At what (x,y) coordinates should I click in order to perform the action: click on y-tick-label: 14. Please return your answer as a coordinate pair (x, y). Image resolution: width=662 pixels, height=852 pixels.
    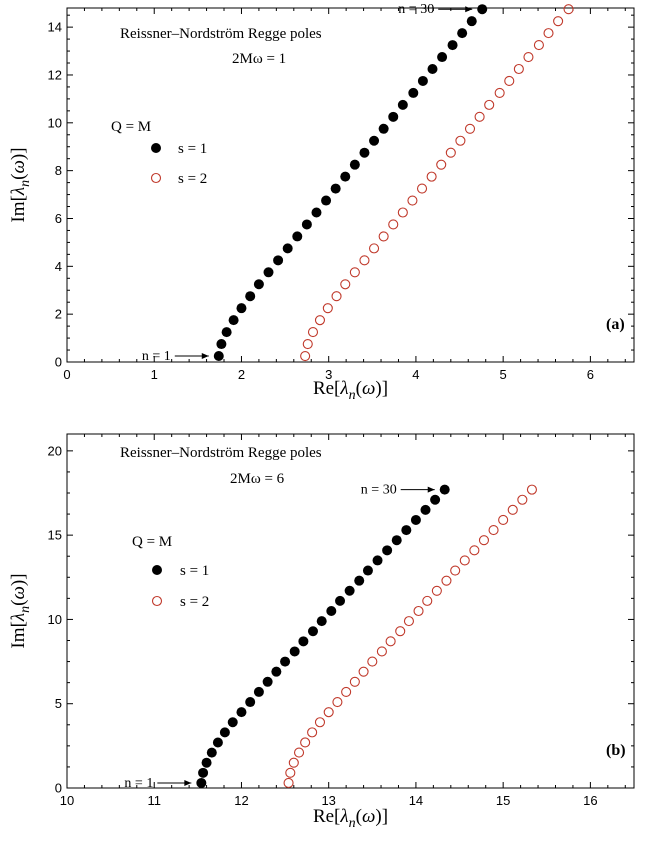
    Looking at the image, I should click on (55, 27).